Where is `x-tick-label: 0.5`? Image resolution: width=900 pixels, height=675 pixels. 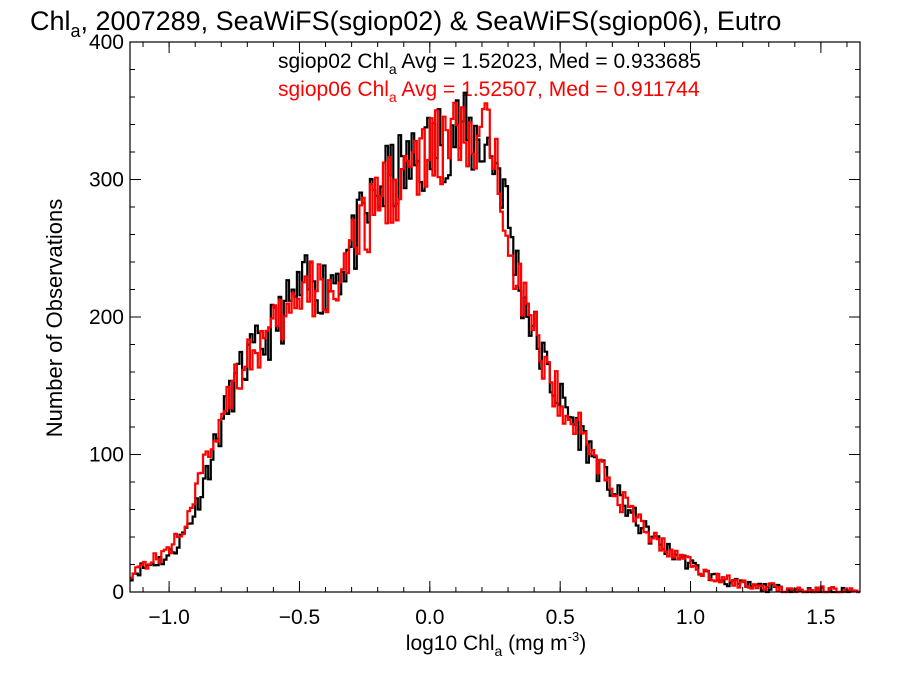
x-tick-label: 0.5 is located at coordinates (560, 617).